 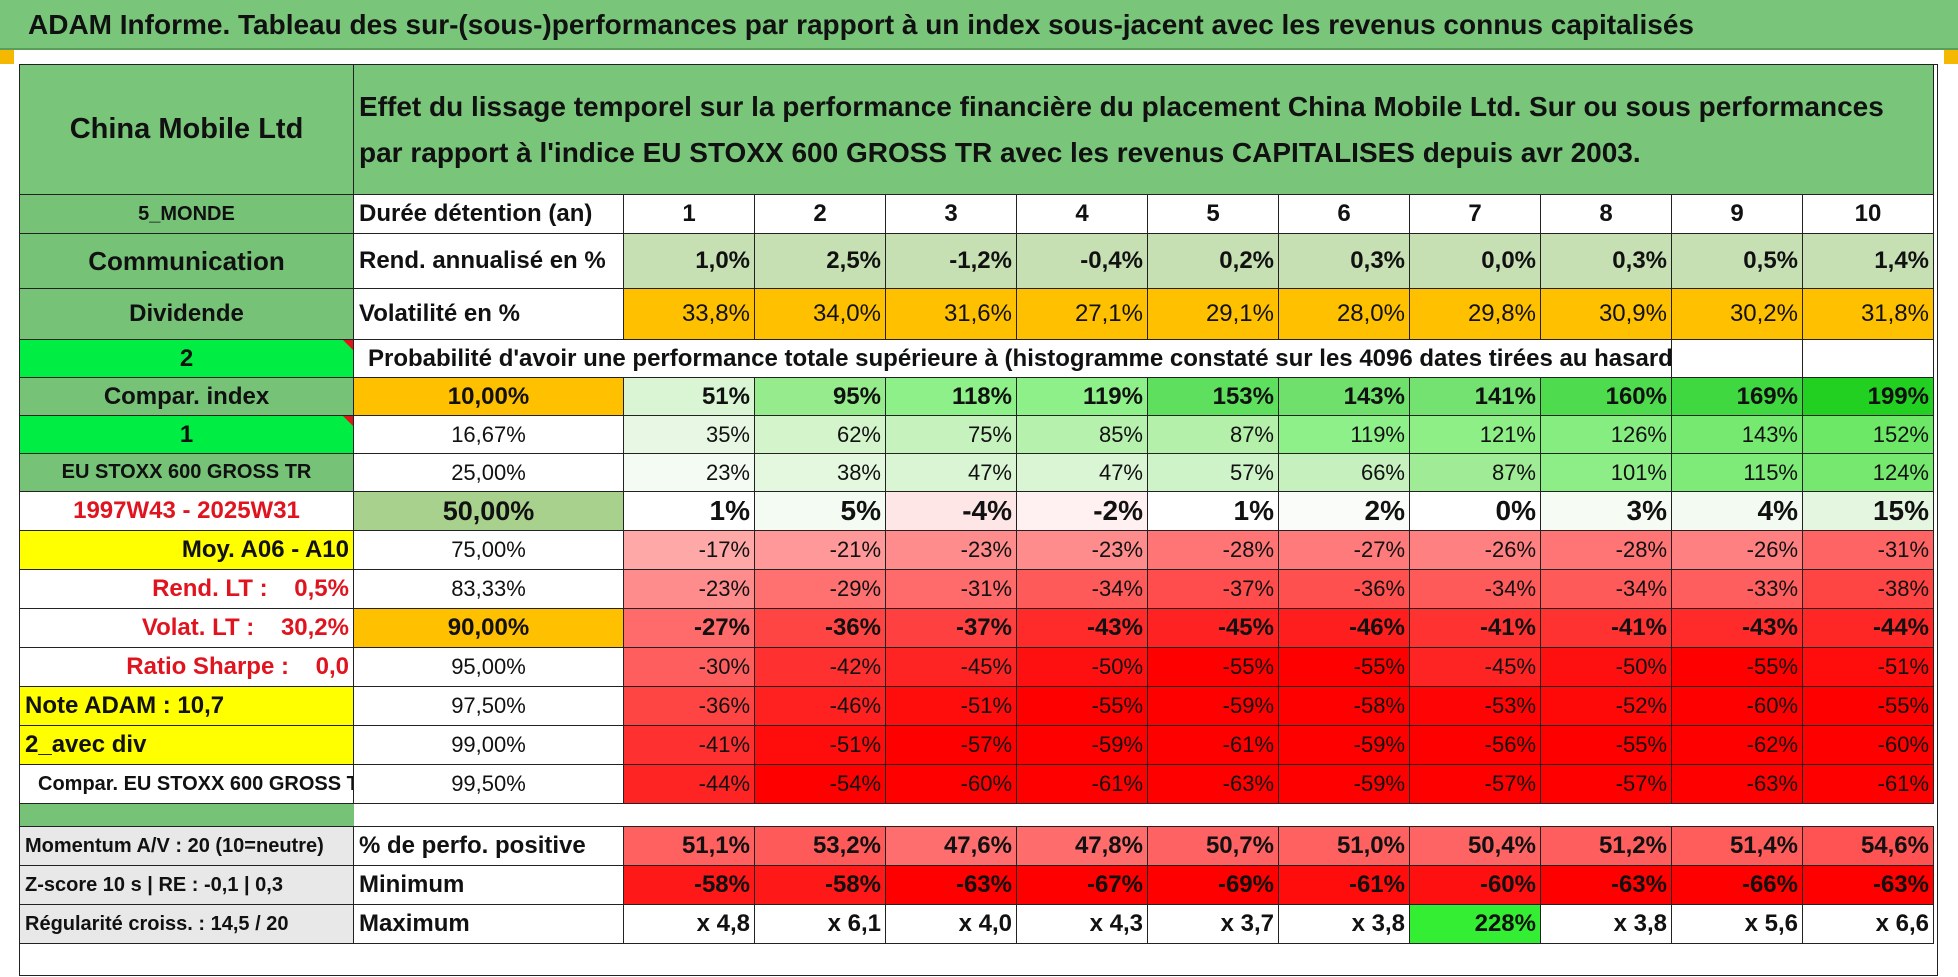 I want to click on maximum-label: Maximum, so click(x=489, y=924).